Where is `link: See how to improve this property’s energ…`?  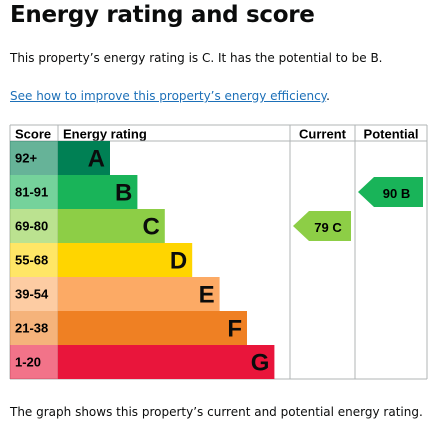 link: See how to improve this property’s energ… is located at coordinates (168, 96).